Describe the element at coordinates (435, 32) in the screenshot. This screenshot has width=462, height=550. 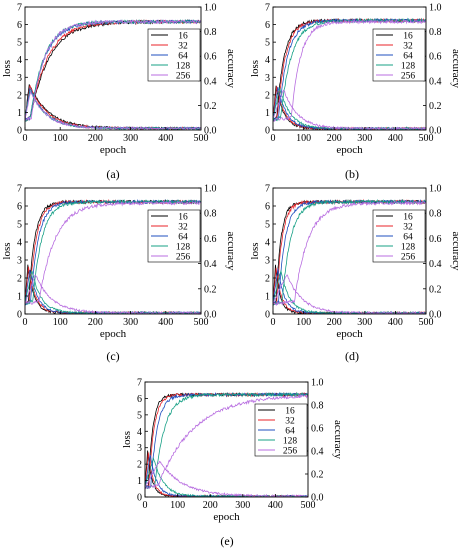
I see `y-right-tick-label: 0.8` at that location.